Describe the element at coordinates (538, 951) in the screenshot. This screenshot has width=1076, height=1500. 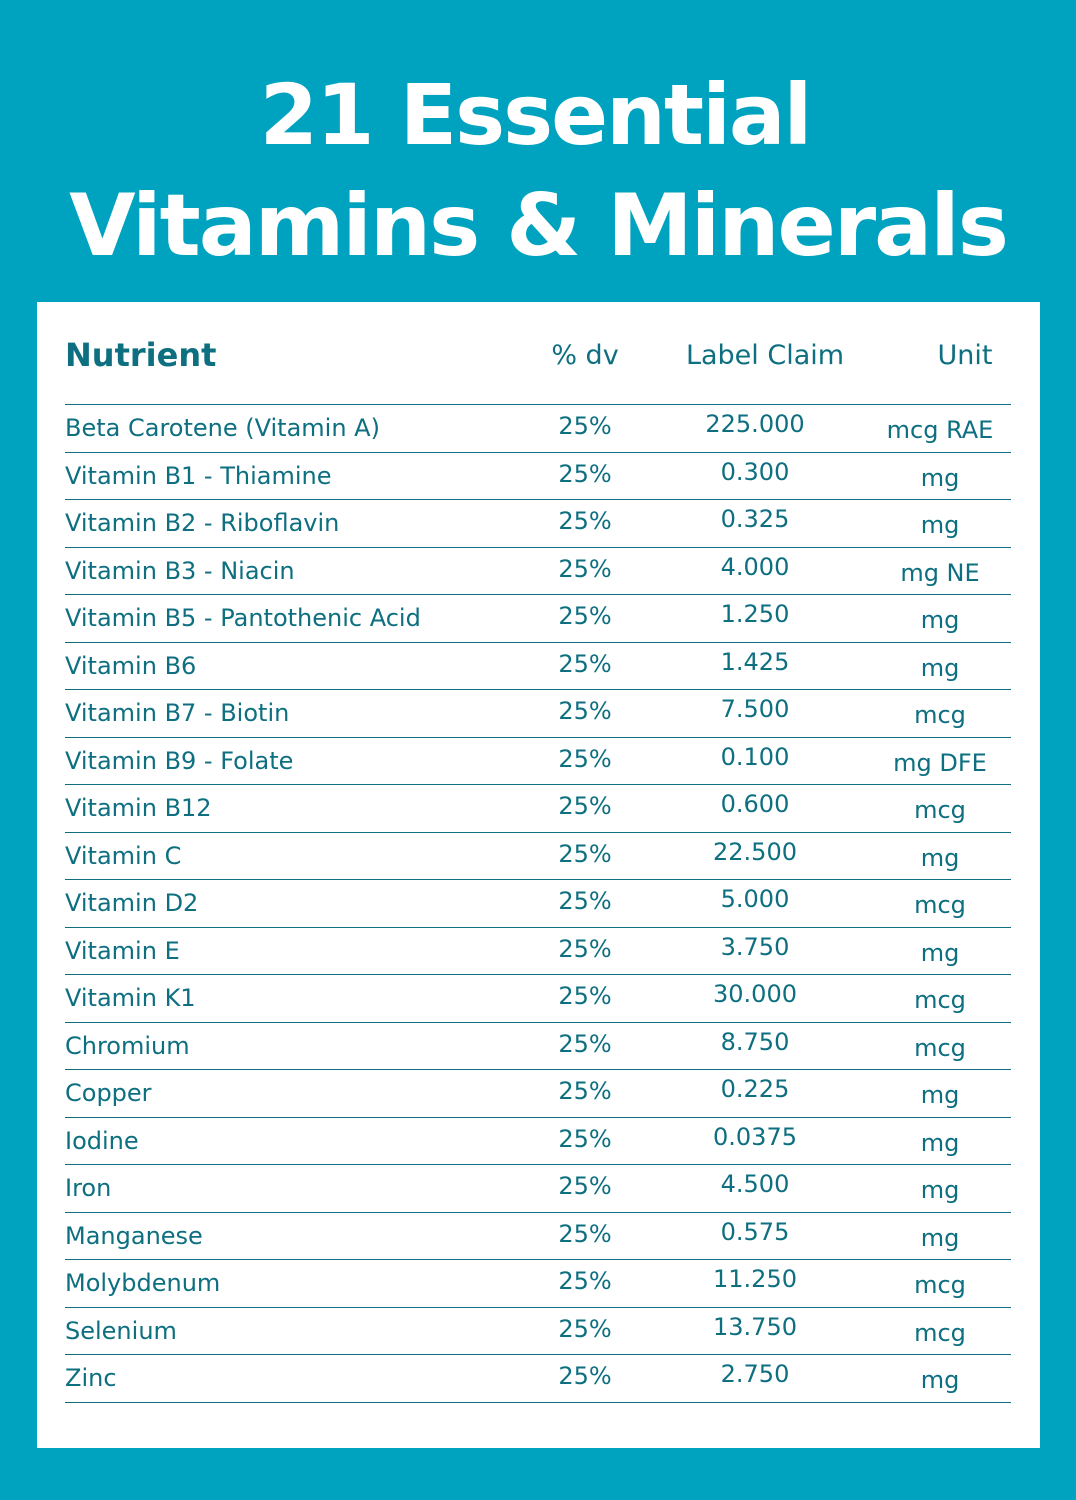
I see `table-row: Vitamin E 25% 3.750 mg` at that location.